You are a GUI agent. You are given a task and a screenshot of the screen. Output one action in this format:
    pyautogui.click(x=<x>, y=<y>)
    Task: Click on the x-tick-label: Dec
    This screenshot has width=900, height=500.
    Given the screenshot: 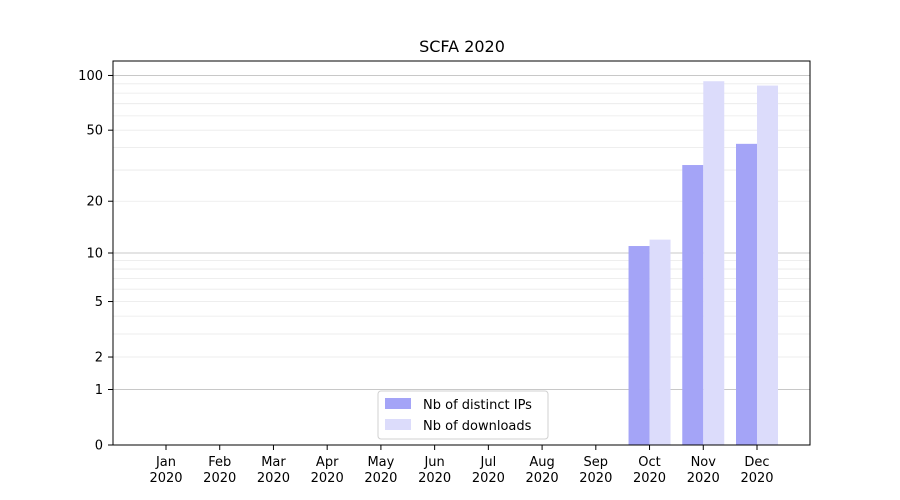 What is the action you would take?
    pyautogui.click(x=756, y=462)
    